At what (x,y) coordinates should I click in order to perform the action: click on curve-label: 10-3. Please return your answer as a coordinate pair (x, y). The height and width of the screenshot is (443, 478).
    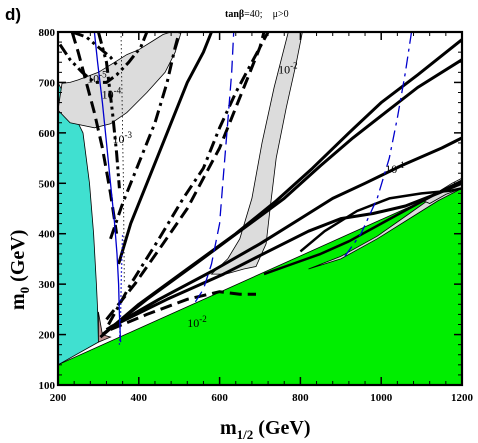
    Looking at the image, I should click on (123, 138).